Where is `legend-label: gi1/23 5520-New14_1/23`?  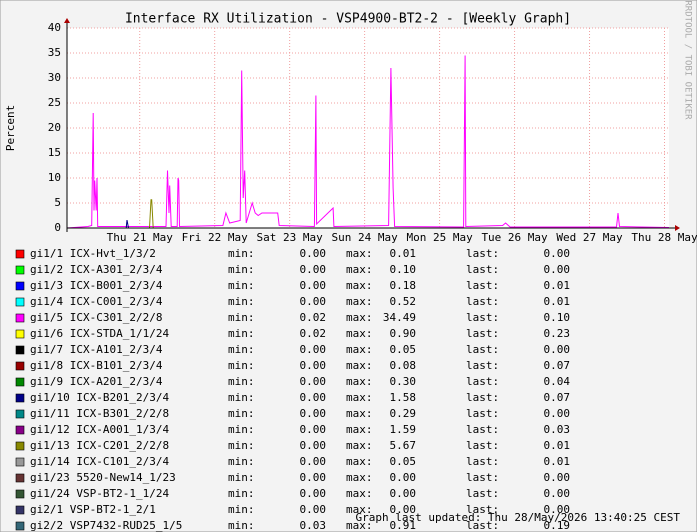
legend-label: gi1/23 5520-New14_1/23 is located at coordinates (103, 477).